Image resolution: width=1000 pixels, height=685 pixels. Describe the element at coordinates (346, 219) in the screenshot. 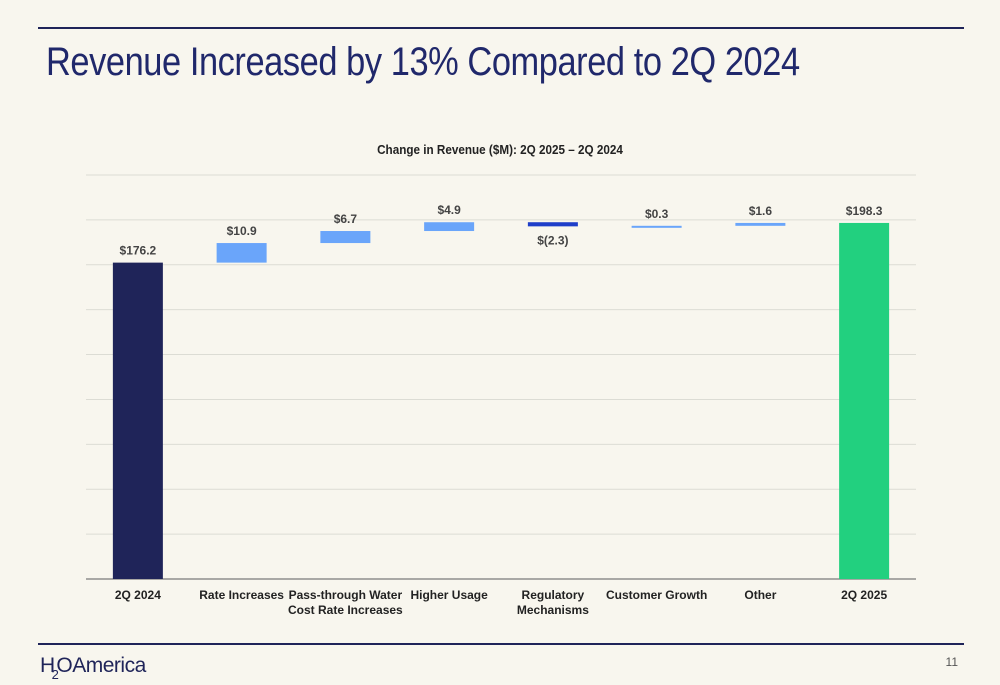

I see `data-label-2: $6.7` at that location.